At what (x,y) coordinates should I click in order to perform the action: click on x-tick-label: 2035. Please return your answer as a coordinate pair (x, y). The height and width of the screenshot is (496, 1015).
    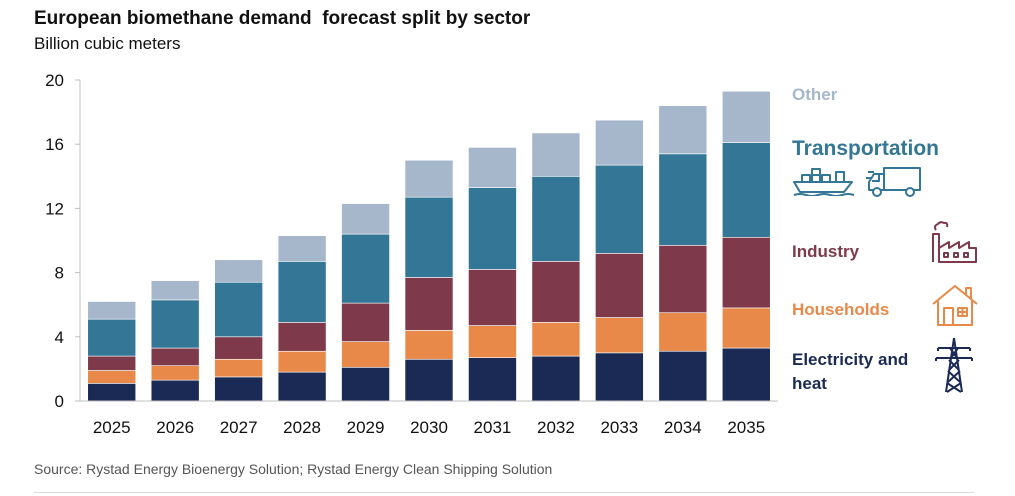
    Looking at the image, I should click on (746, 427).